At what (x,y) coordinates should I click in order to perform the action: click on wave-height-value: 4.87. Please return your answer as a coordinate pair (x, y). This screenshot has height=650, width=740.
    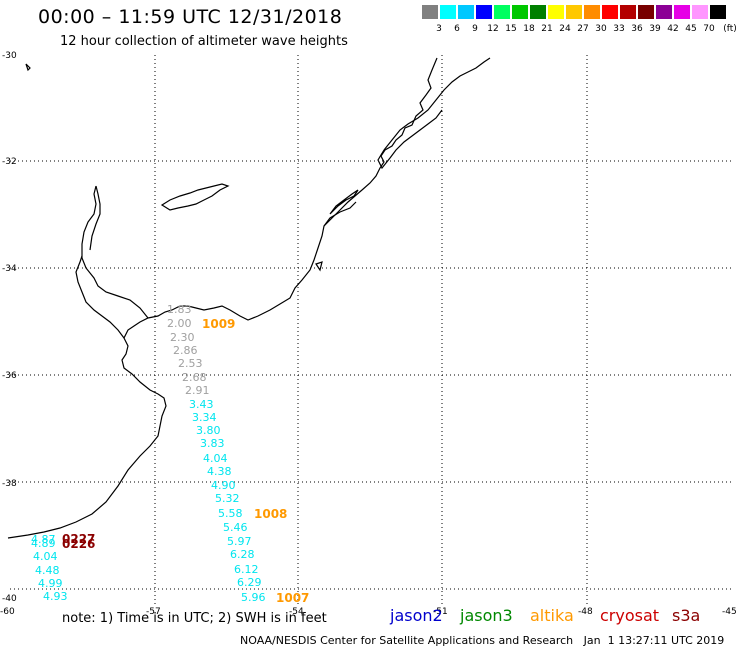
    Looking at the image, I should click on (43, 539).